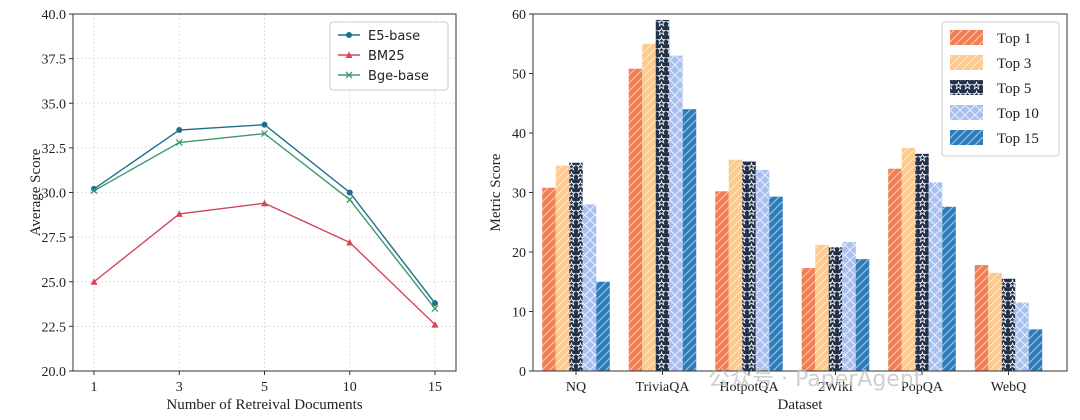 The image size is (1080, 420). What do you see at coordinates (990, 38) in the screenshot?
I see `bar-chart-legend-item: Top 1` at bounding box center [990, 38].